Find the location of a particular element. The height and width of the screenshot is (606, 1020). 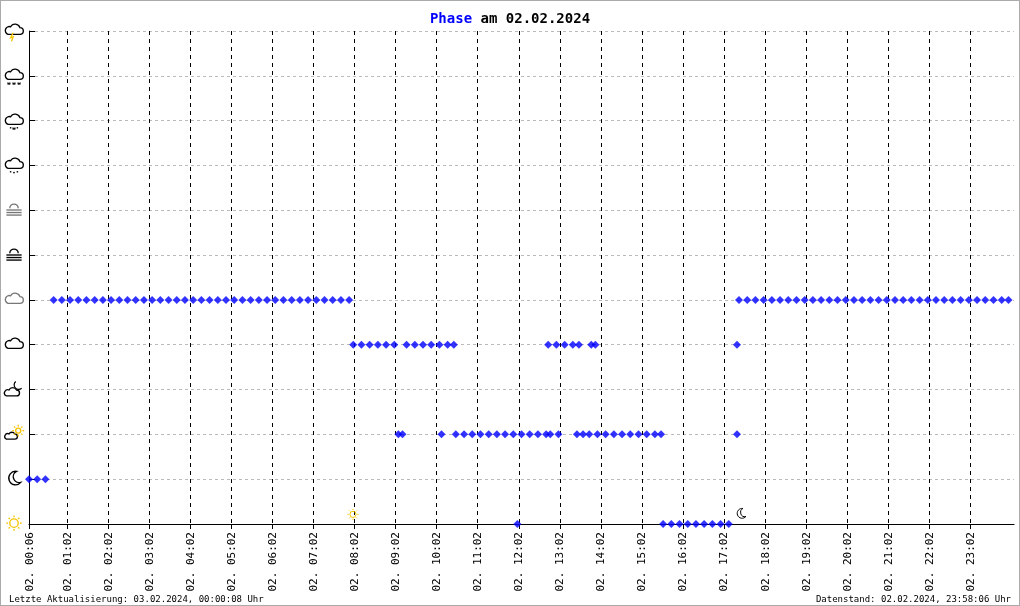

x-tick-label: 02. 00:06 is located at coordinates (29, 562).